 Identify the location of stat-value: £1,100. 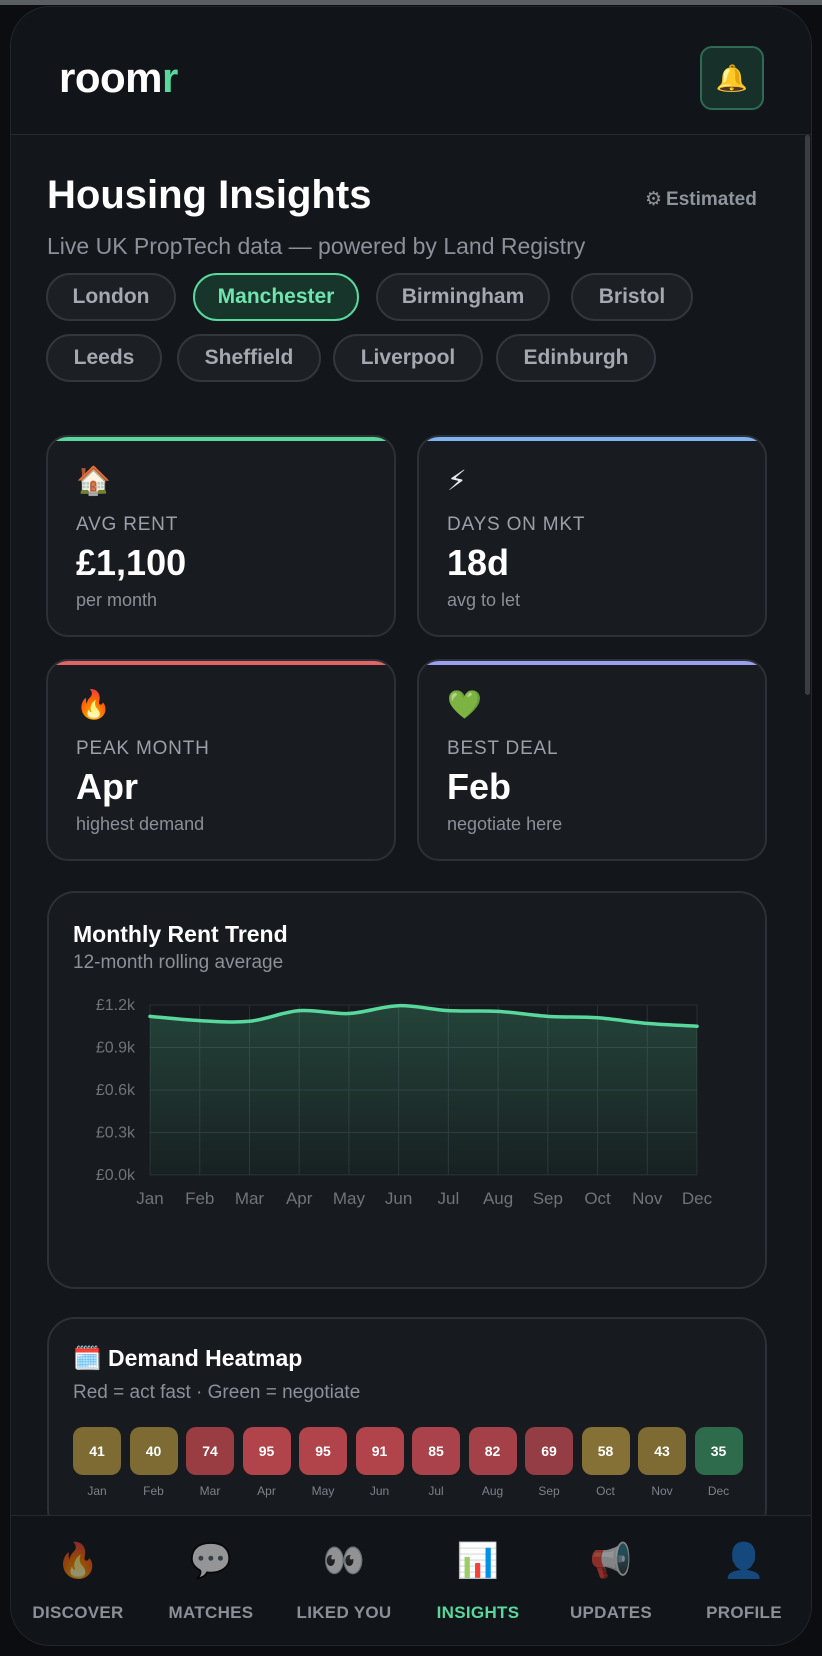
(131, 562).